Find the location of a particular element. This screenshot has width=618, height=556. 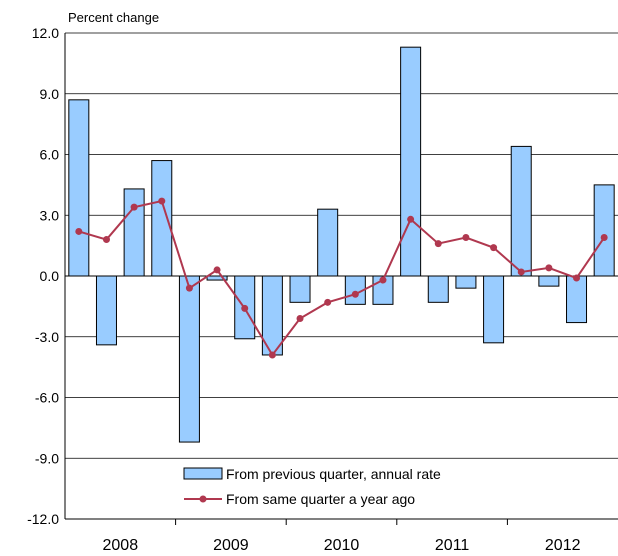

x-tick-label: 2008 is located at coordinates (121, 545).